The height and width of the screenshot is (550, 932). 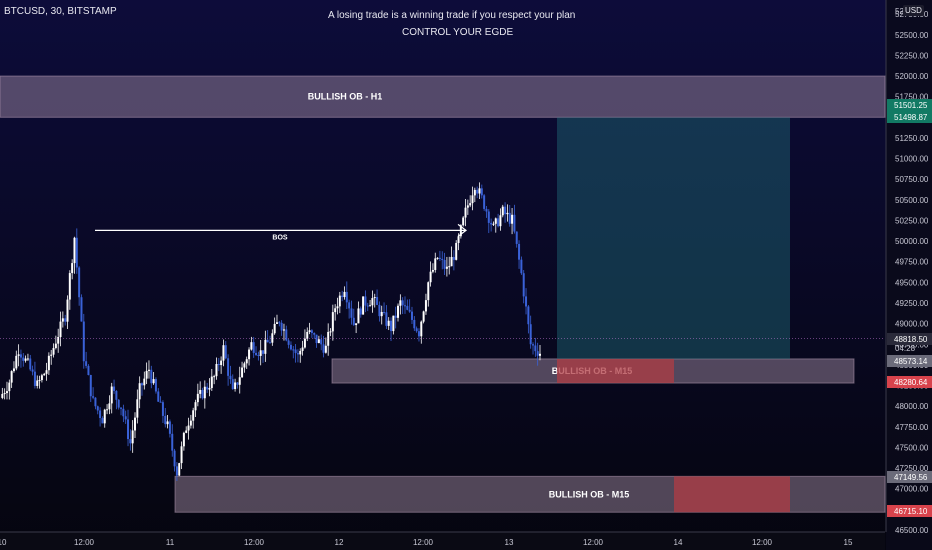 I want to click on y-tick-label: 52250.00, so click(x=912, y=55).